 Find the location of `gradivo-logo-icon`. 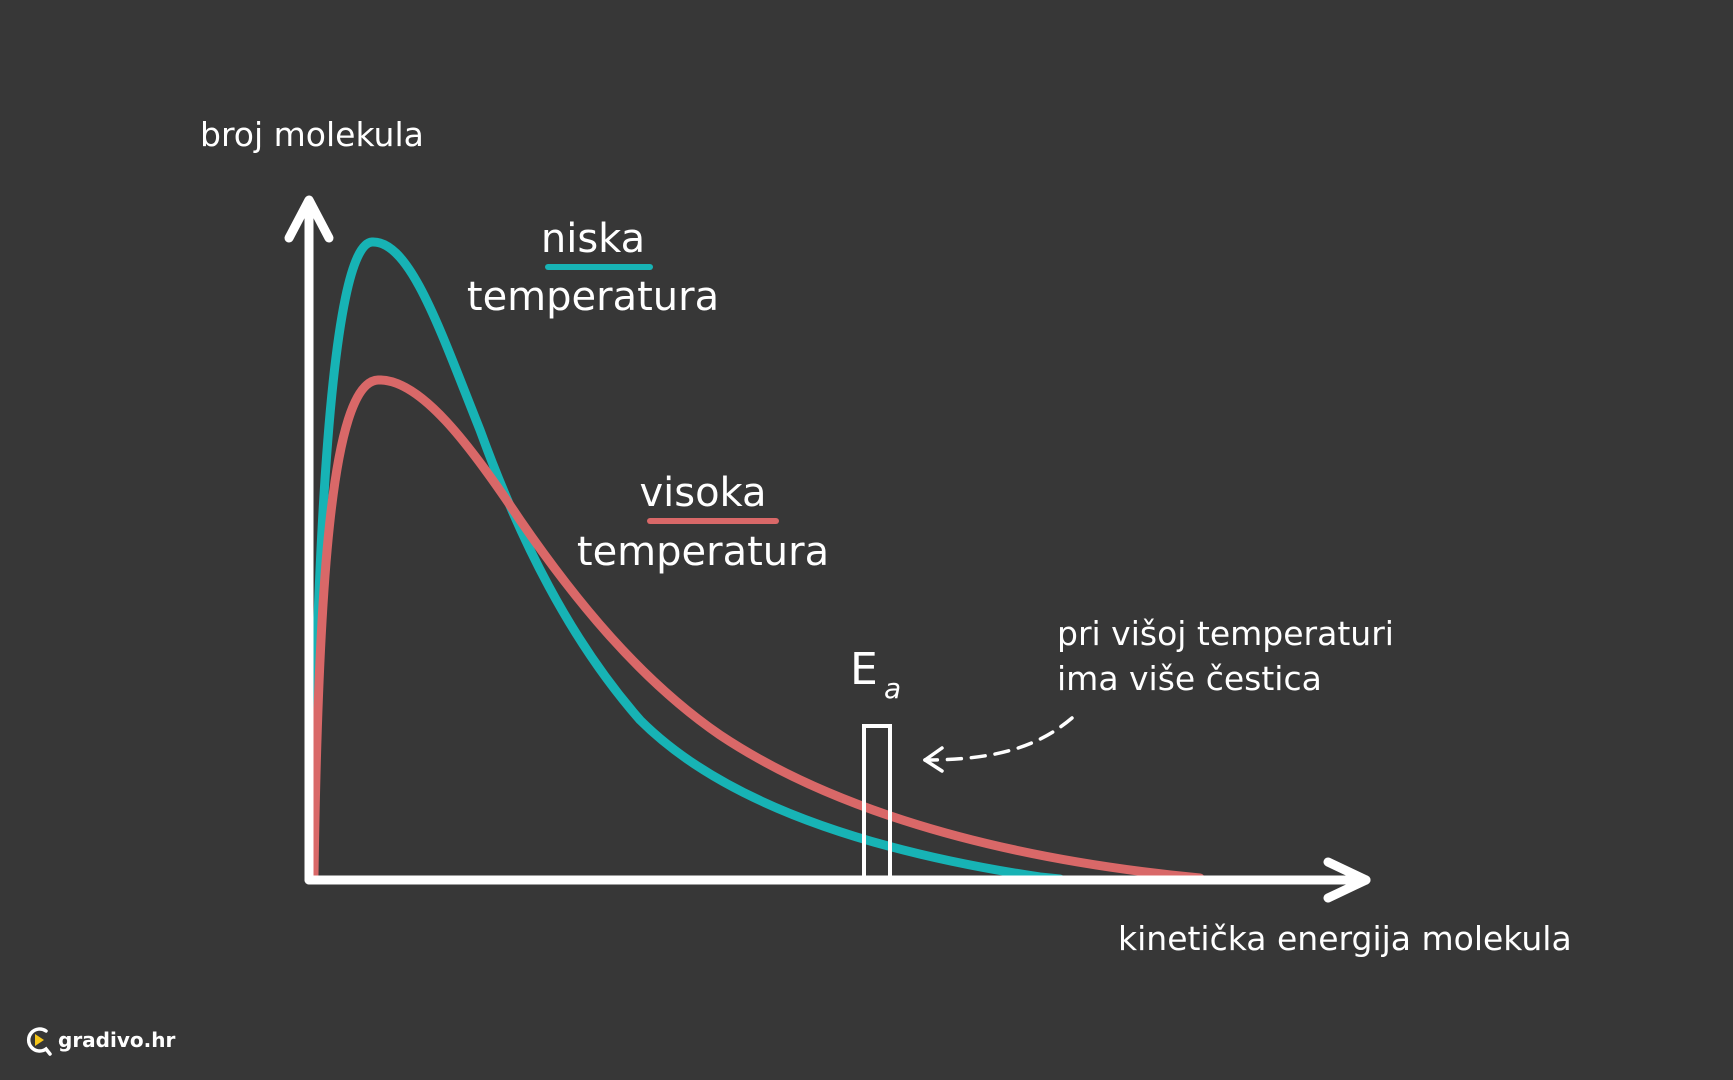

gradivo-logo-icon is located at coordinates (39, 1041).